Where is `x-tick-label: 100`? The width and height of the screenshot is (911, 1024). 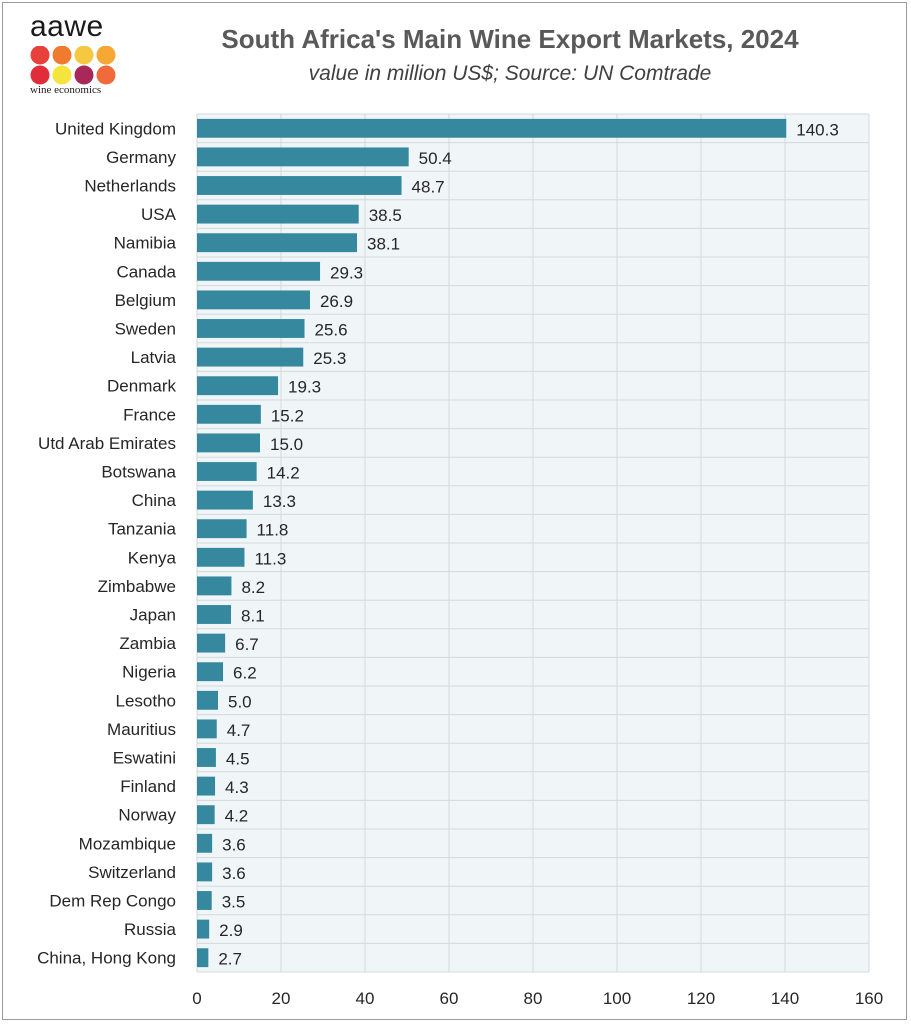
x-tick-label: 100 is located at coordinates (617, 998).